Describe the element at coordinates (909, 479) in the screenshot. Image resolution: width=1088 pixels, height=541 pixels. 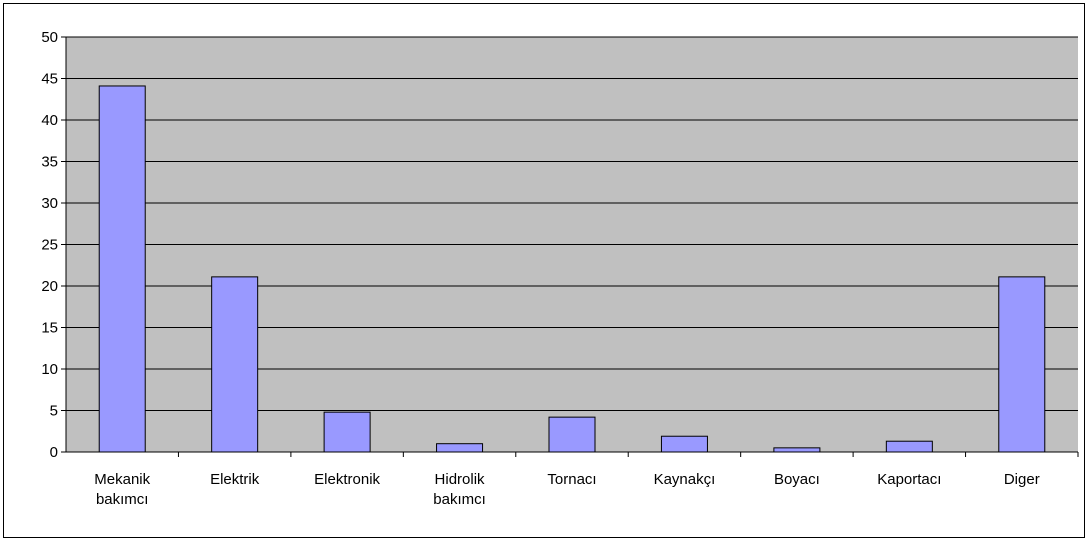
I see `x-tick-label: Kaportacı` at that location.